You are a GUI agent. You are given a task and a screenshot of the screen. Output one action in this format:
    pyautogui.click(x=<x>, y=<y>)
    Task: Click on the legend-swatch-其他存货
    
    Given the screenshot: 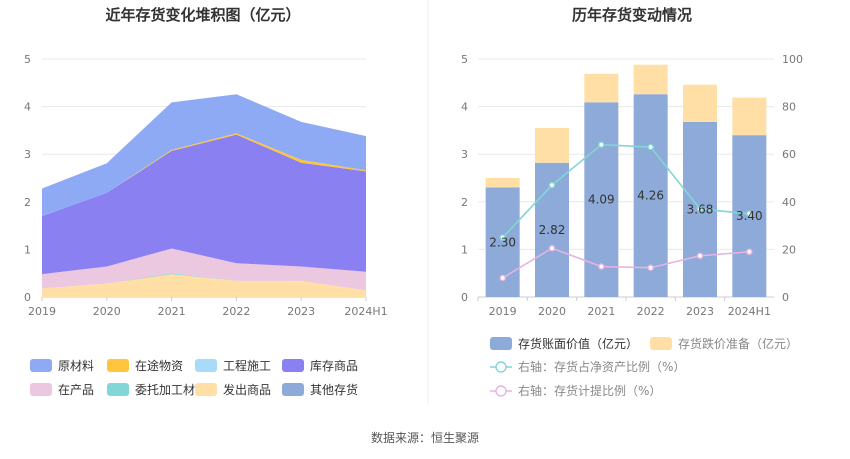 What is the action you would take?
    pyautogui.click(x=293, y=389)
    